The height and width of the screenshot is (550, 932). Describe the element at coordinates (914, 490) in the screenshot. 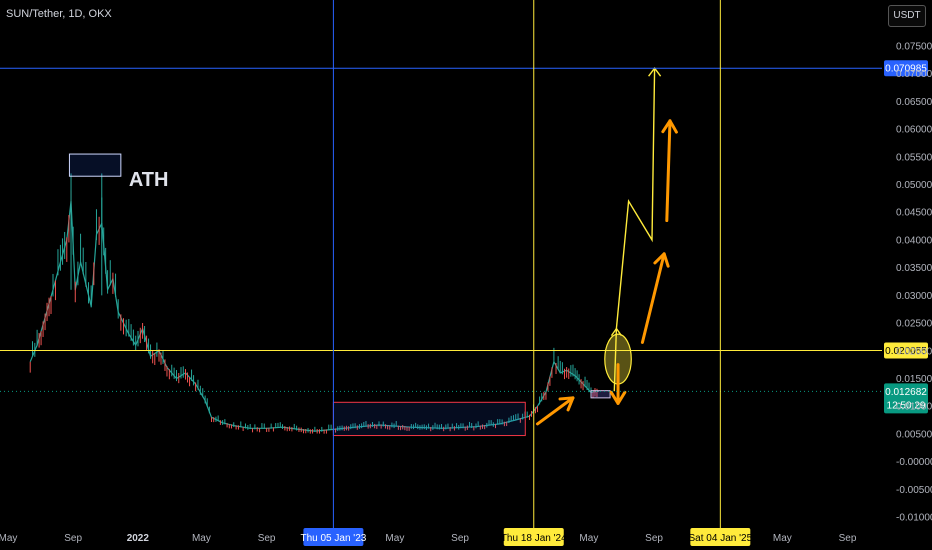

I see `y-tick-label: -0.005000` at that location.